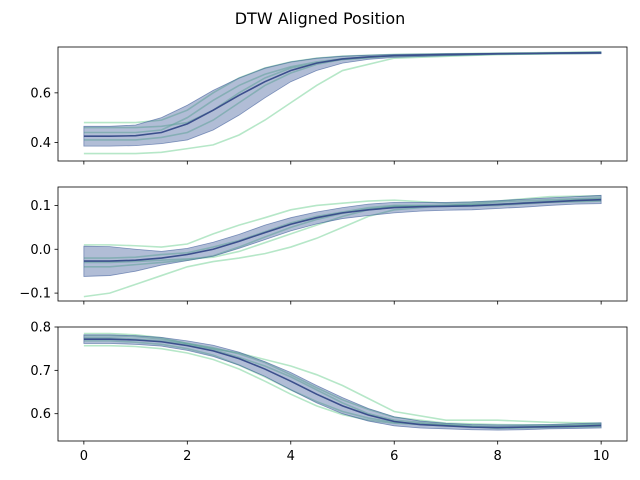 This screenshot has width=640, height=480. Describe the element at coordinates (601, 456) in the screenshot. I see `x-tick-label: 10` at that location.